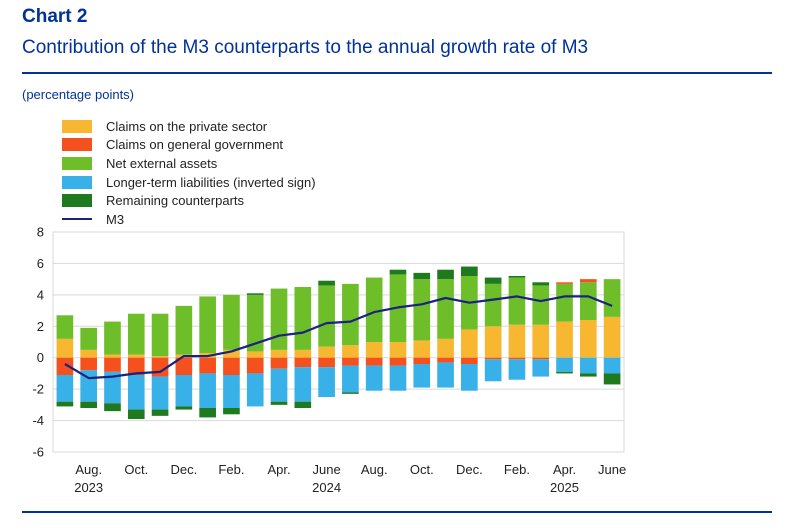 The image size is (802, 529). What do you see at coordinates (40, 326) in the screenshot?
I see `y-tick-label: 2` at bounding box center [40, 326].